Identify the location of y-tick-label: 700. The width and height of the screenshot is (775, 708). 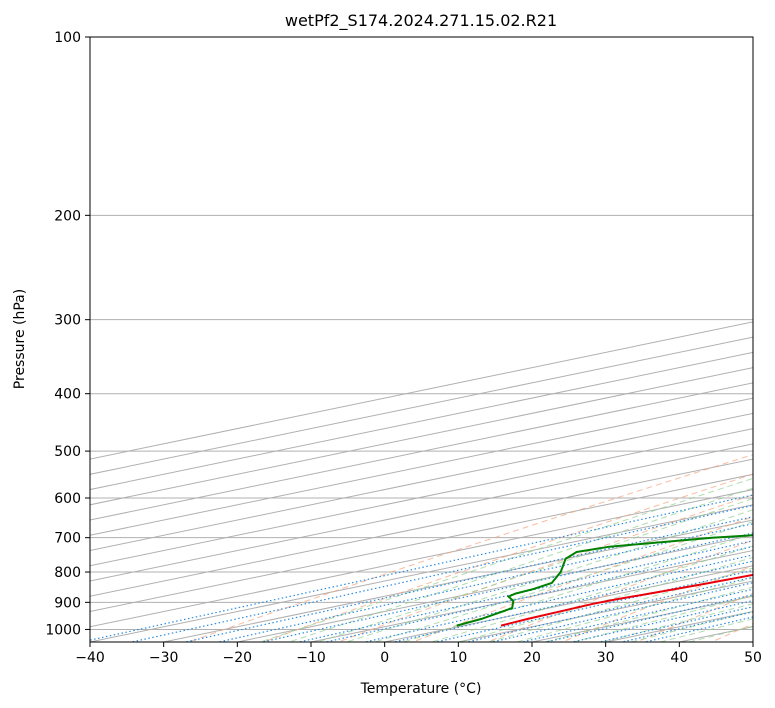
(67, 539).